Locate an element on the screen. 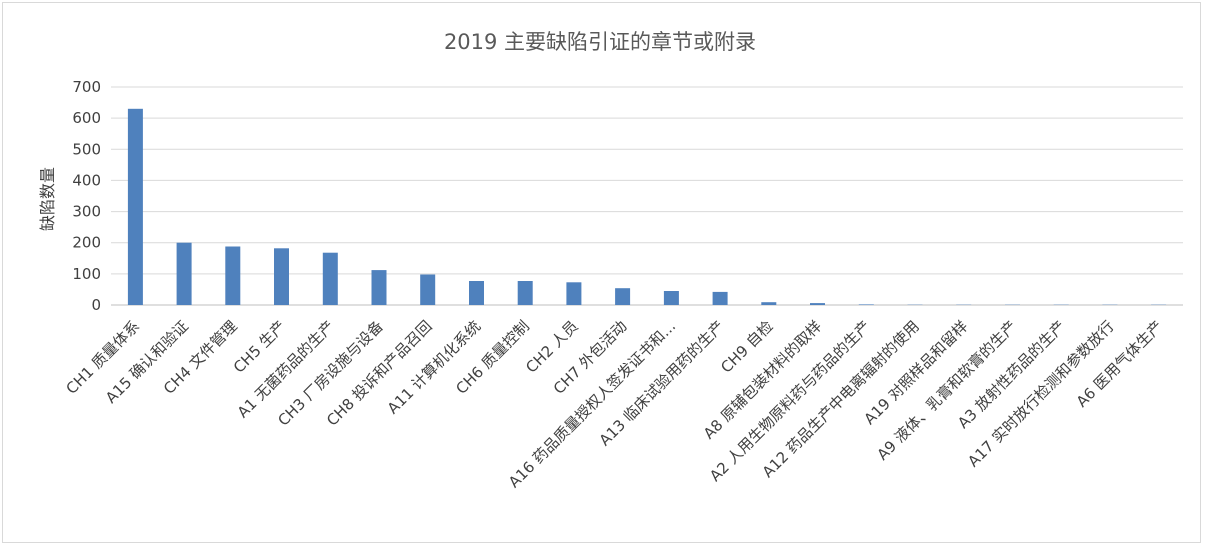 The image size is (1205, 547). x-tick-label: A15 确认和验证 is located at coordinates (147, 362).